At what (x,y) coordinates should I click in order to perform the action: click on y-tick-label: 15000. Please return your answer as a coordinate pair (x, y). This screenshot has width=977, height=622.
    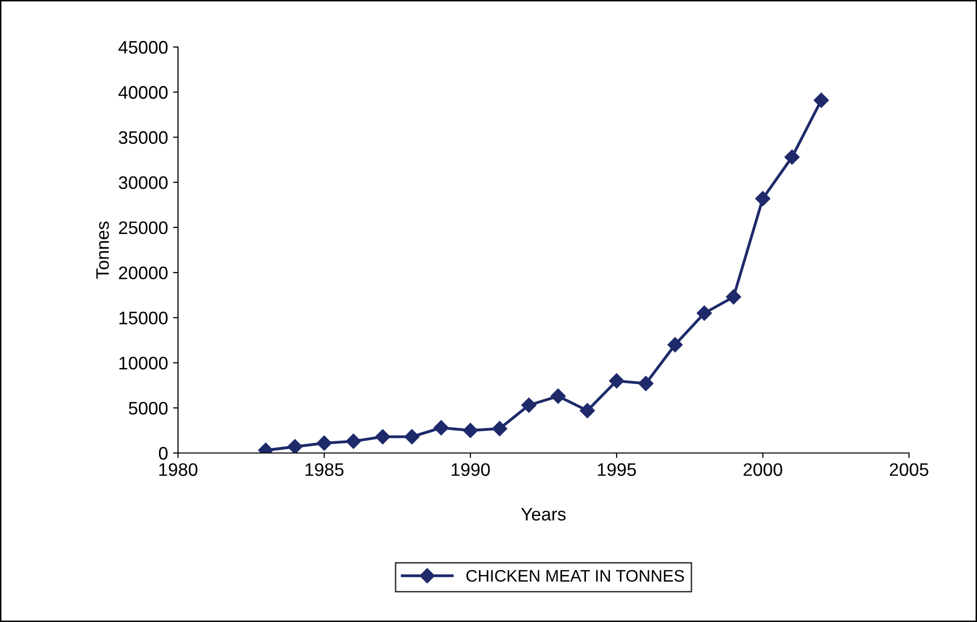
    Looking at the image, I should click on (143, 318).